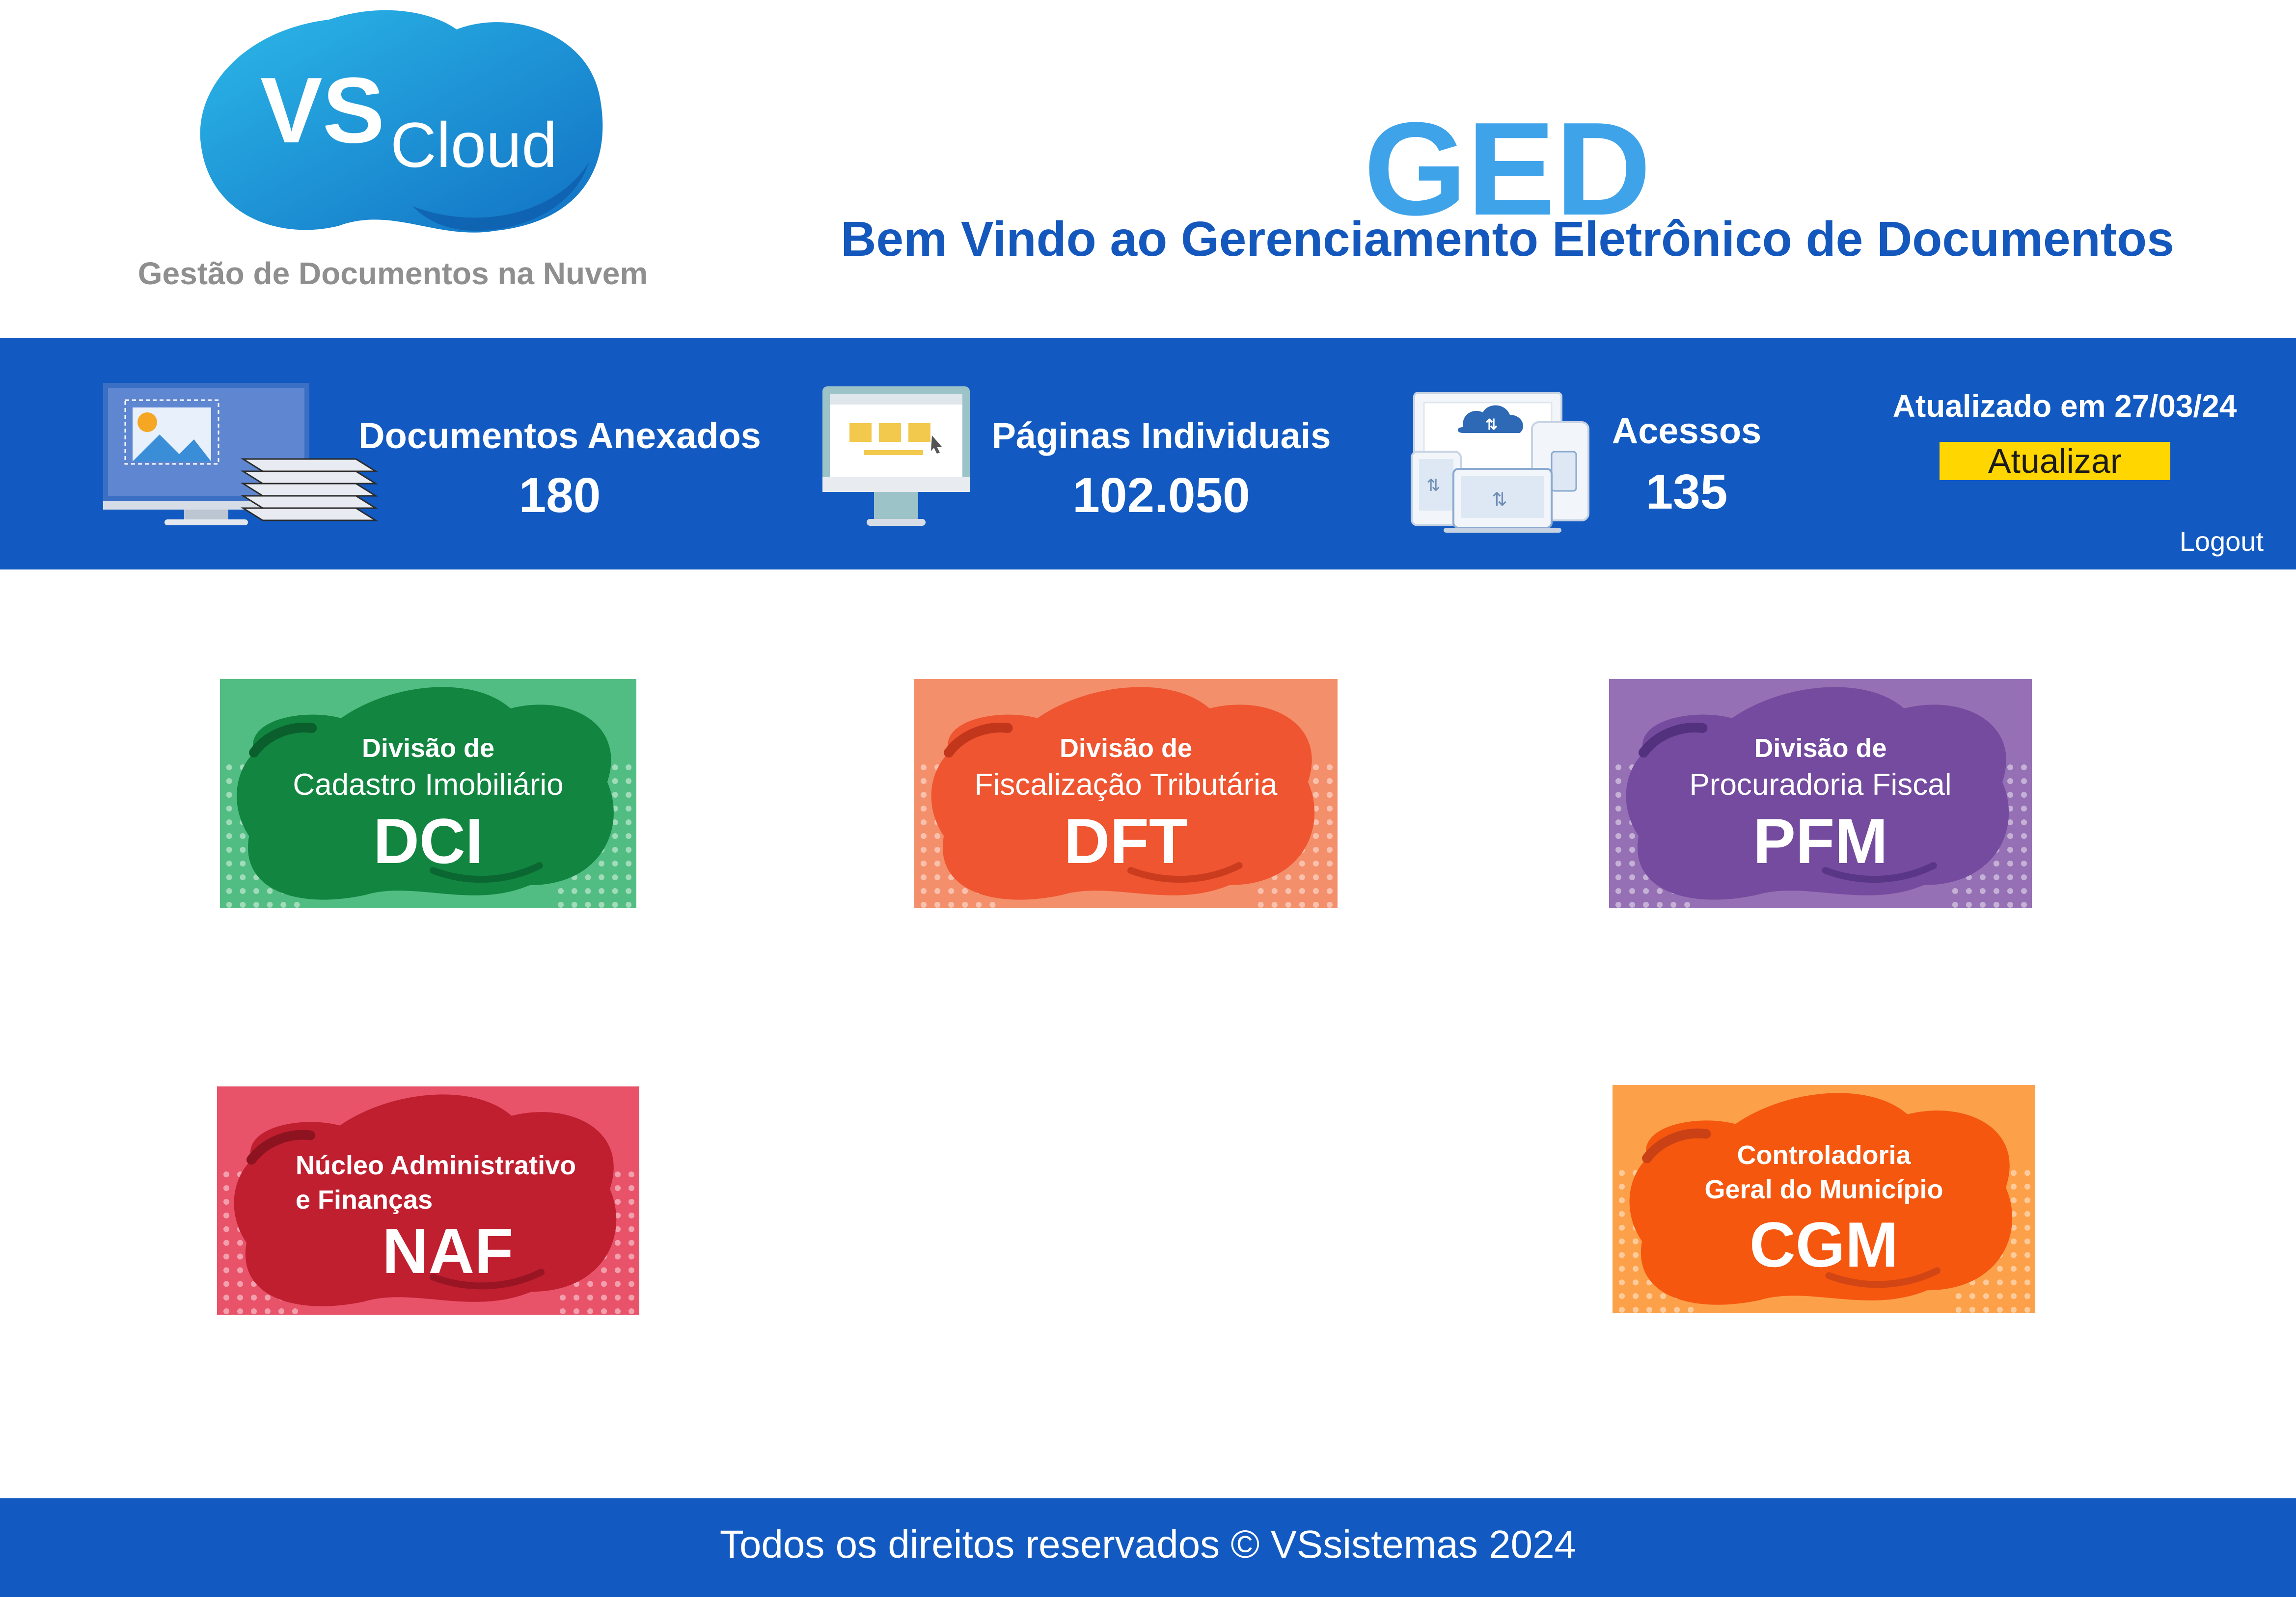 The height and width of the screenshot is (1597, 2296). Describe the element at coordinates (428, 841) in the screenshot. I see `division-card-code: DCI` at that location.